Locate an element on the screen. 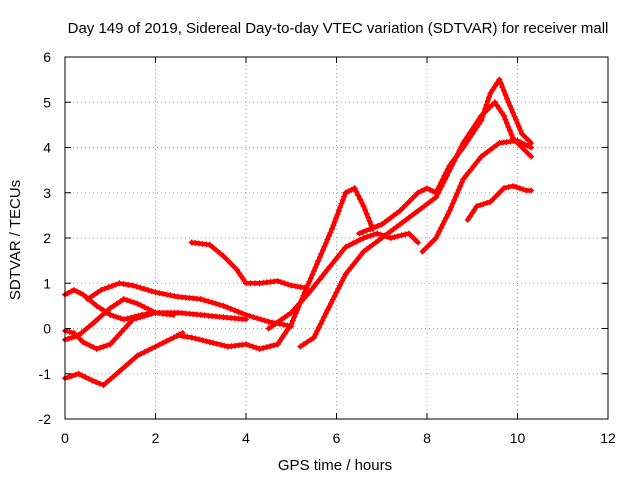 The width and height of the screenshot is (640, 480). series-arc-H is located at coordinates (343, 281).